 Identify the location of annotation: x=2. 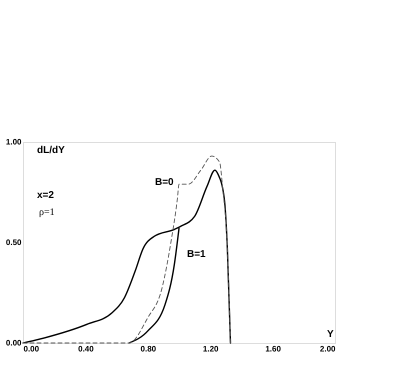
(45, 195).